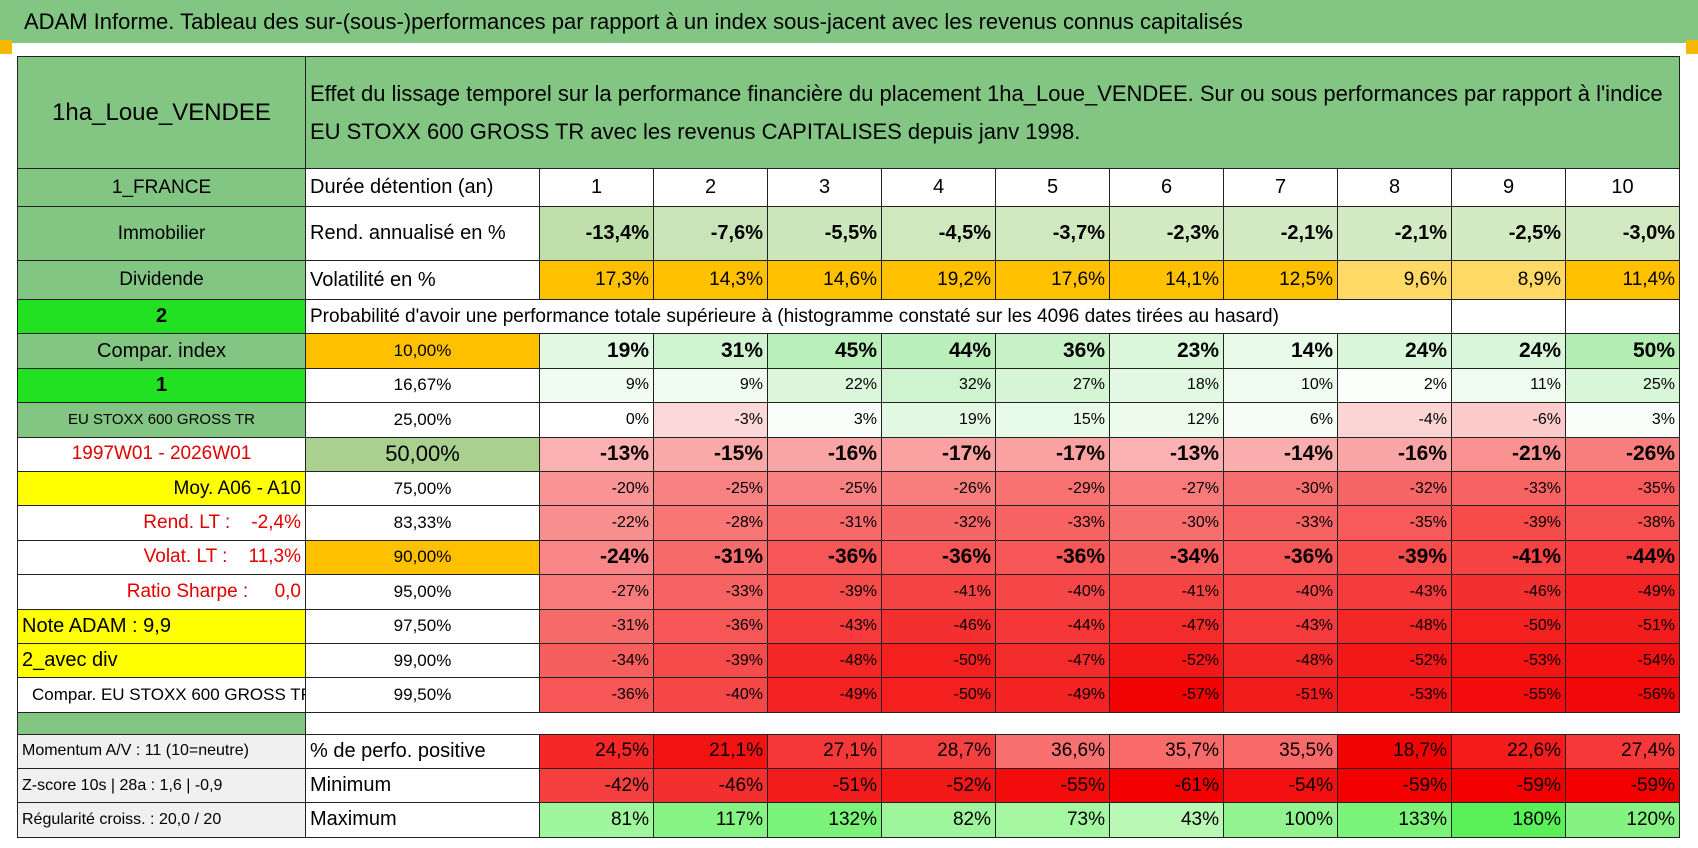  What do you see at coordinates (1052, 280) in the screenshot?
I see `value-cell: 17,6%` at bounding box center [1052, 280].